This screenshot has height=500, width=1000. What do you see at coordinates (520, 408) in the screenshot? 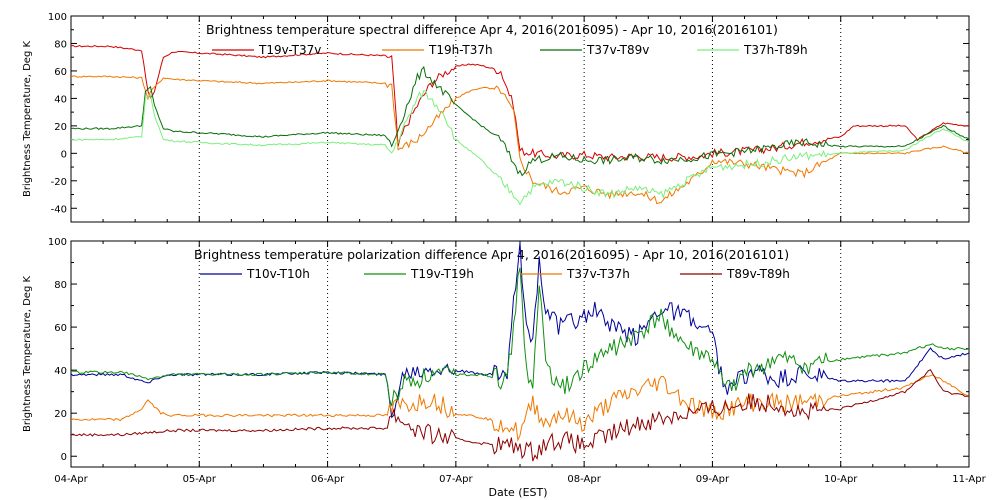
I see `series-line-t37v-t37h` at bounding box center [520, 408].